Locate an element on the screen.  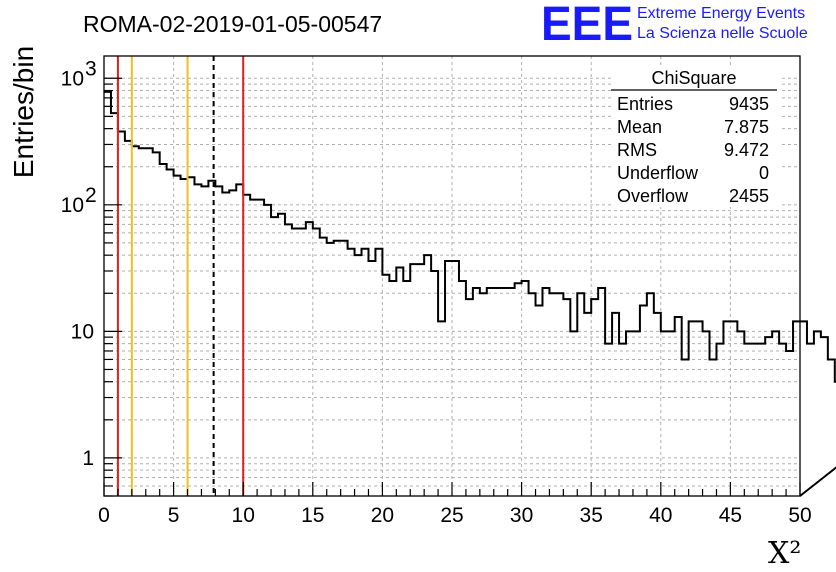
x-tick-label: 50 is located at coordinates (799, 515).